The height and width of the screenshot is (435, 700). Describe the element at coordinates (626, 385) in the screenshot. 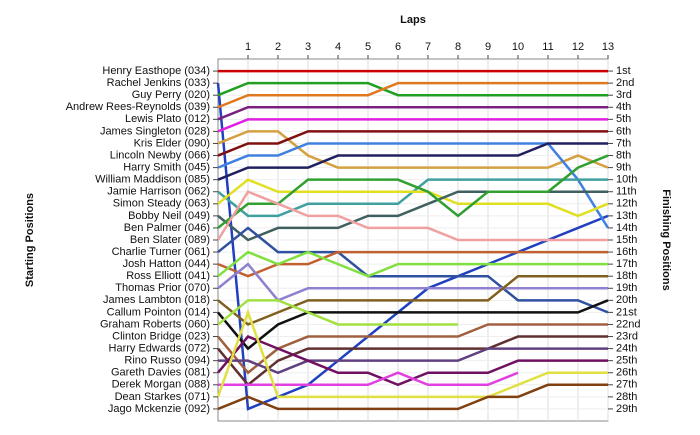

I see `y-tick-label-right: 27th` at that location.